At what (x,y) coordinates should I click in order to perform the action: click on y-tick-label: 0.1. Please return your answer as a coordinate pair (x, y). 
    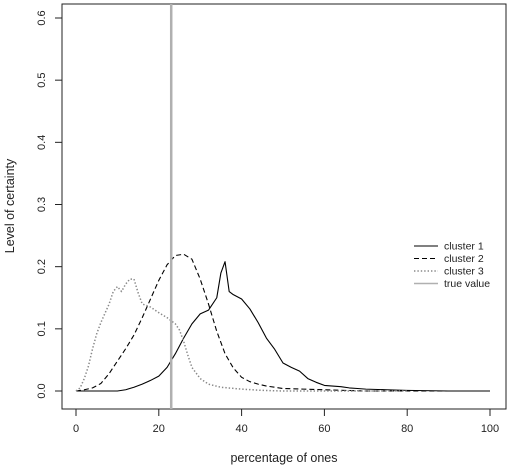
    Looking at the image, I should click on (42, 328).